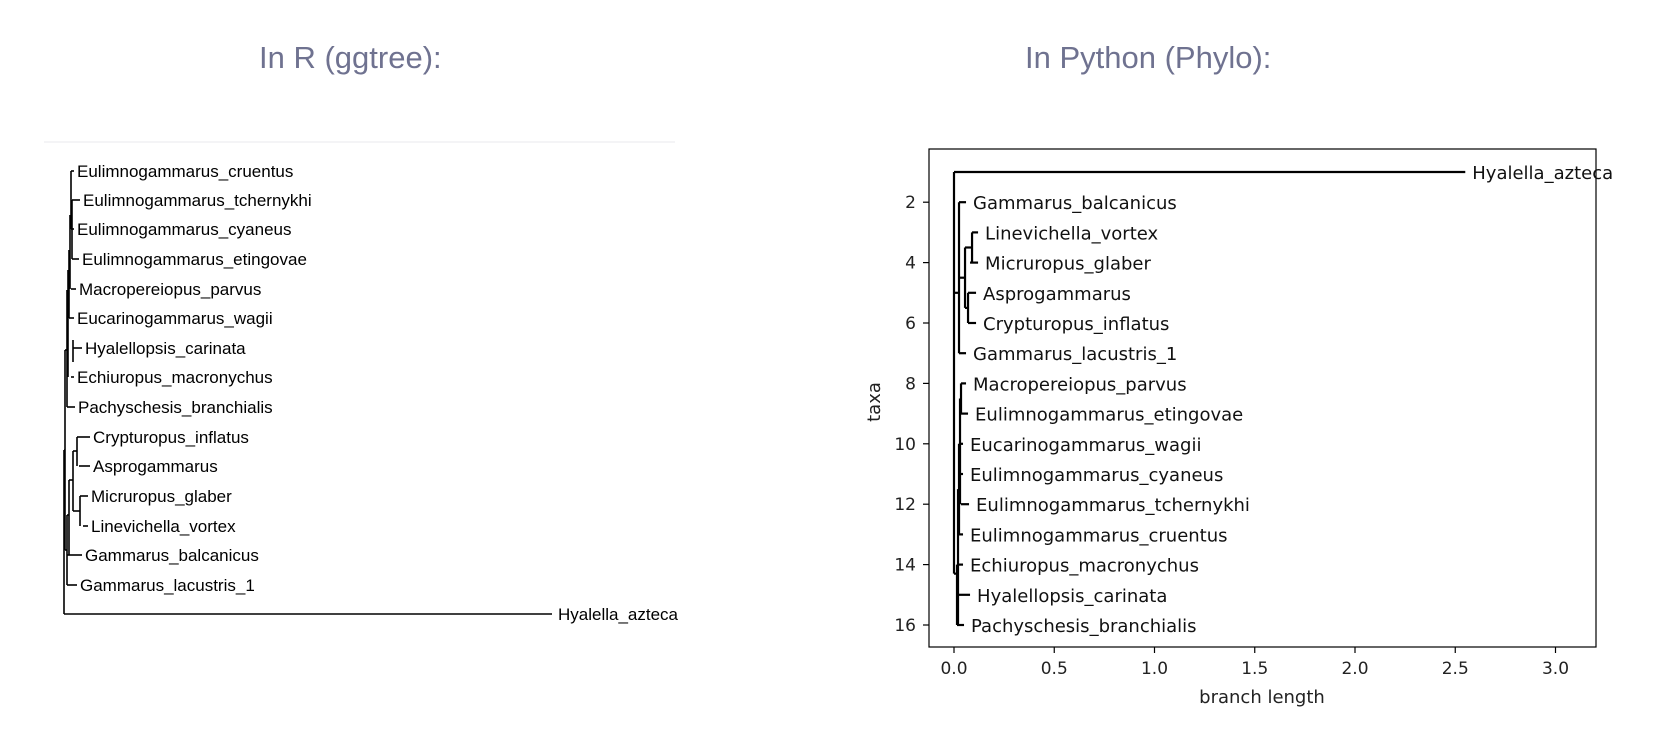 The width and height of the screenshot is (1654, 734). Describe the element at coordinates (905, 566) in the screenshot. I see `y-tick-label: 14` at that location.